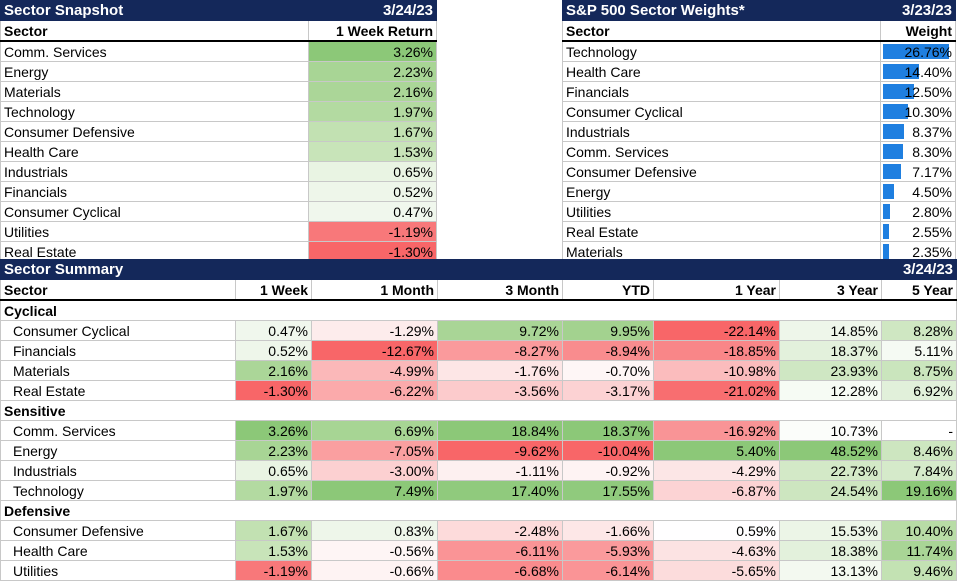  I want to click on return-value: 9.72%, so click(500, 330).